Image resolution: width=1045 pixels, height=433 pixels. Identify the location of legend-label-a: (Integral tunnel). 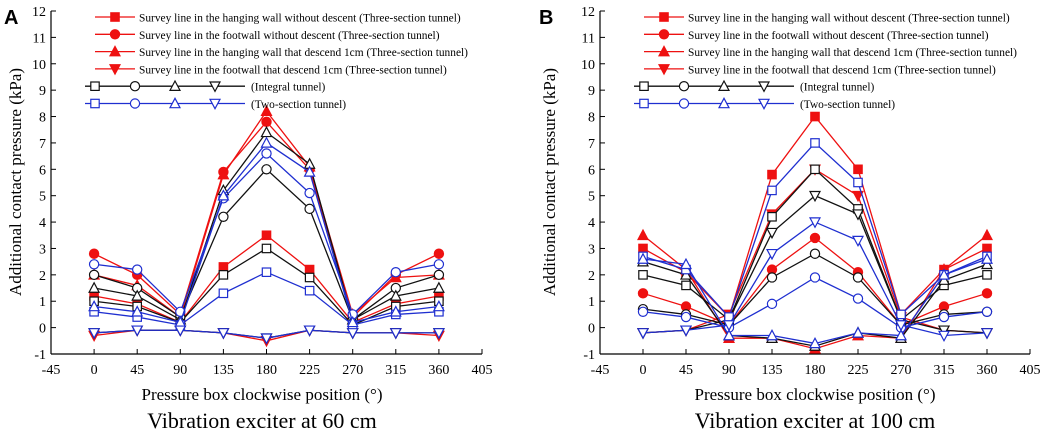
(288, 88).